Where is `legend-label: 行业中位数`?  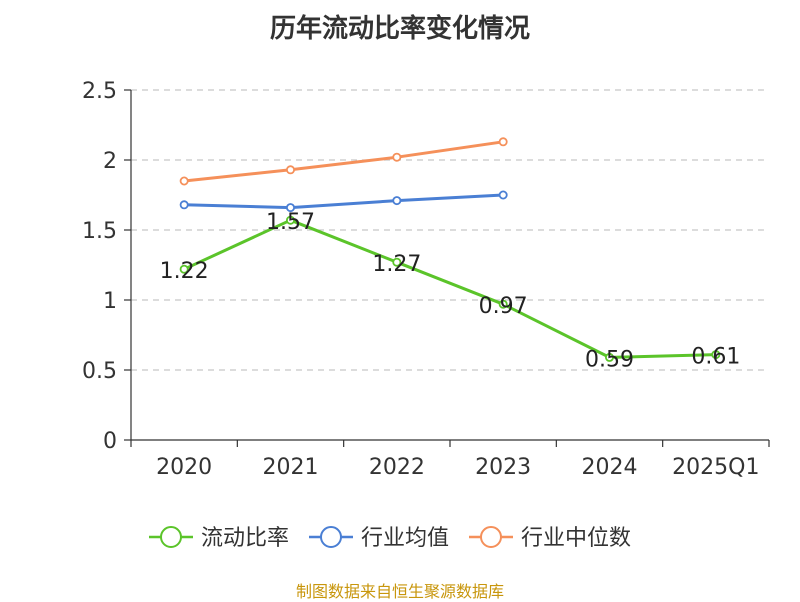
legend-label: 行业中位数 is located at coordinates (576, 538).